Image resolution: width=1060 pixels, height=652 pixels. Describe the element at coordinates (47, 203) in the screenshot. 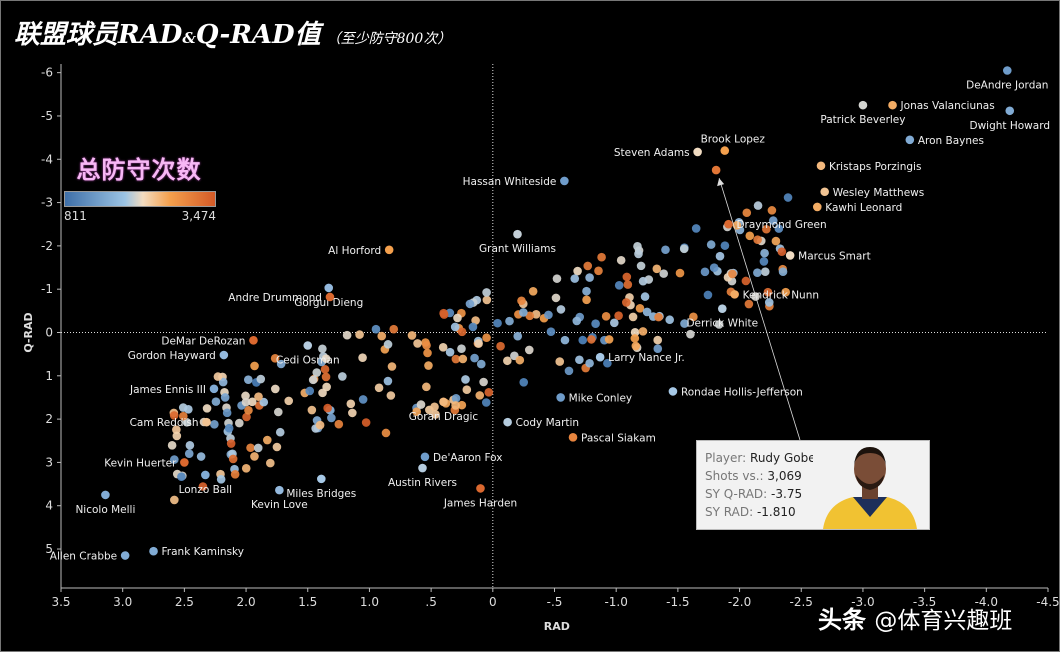

I see `y-tick-label: -3` at that location.